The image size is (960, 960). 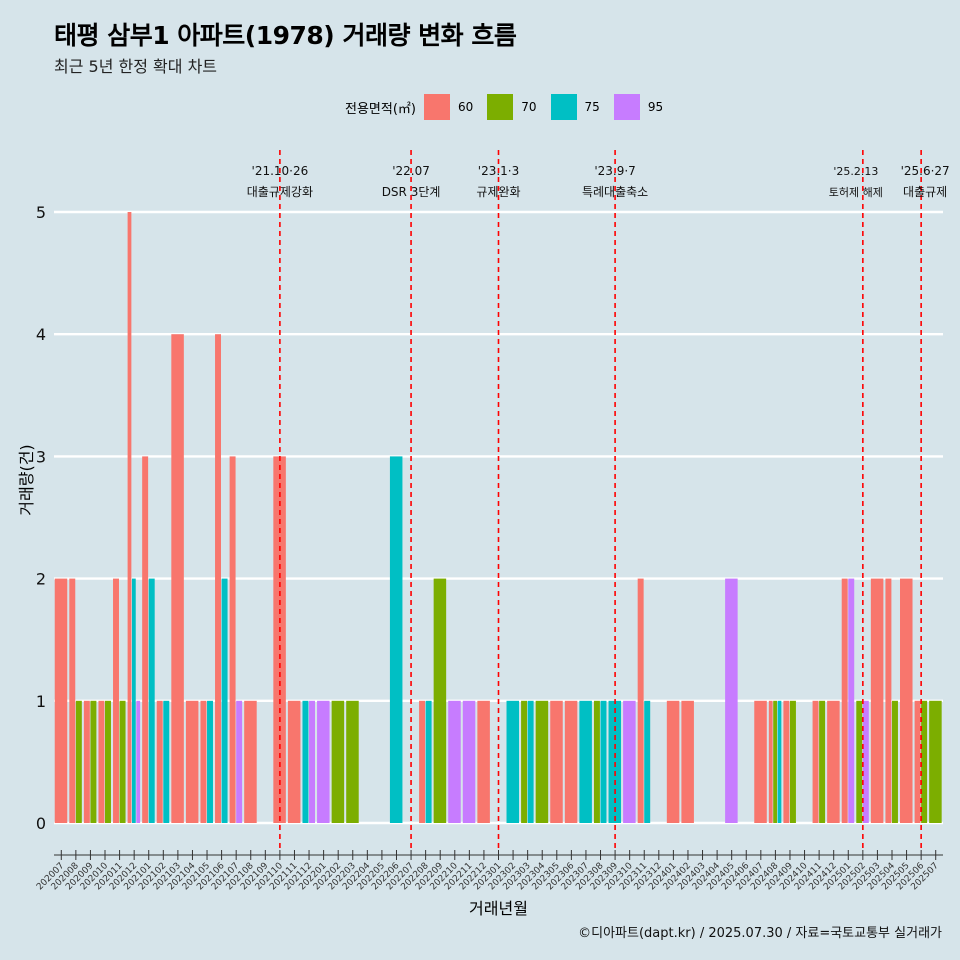 I want to click on legend-label-75: 75, so click(x=592, y=107).